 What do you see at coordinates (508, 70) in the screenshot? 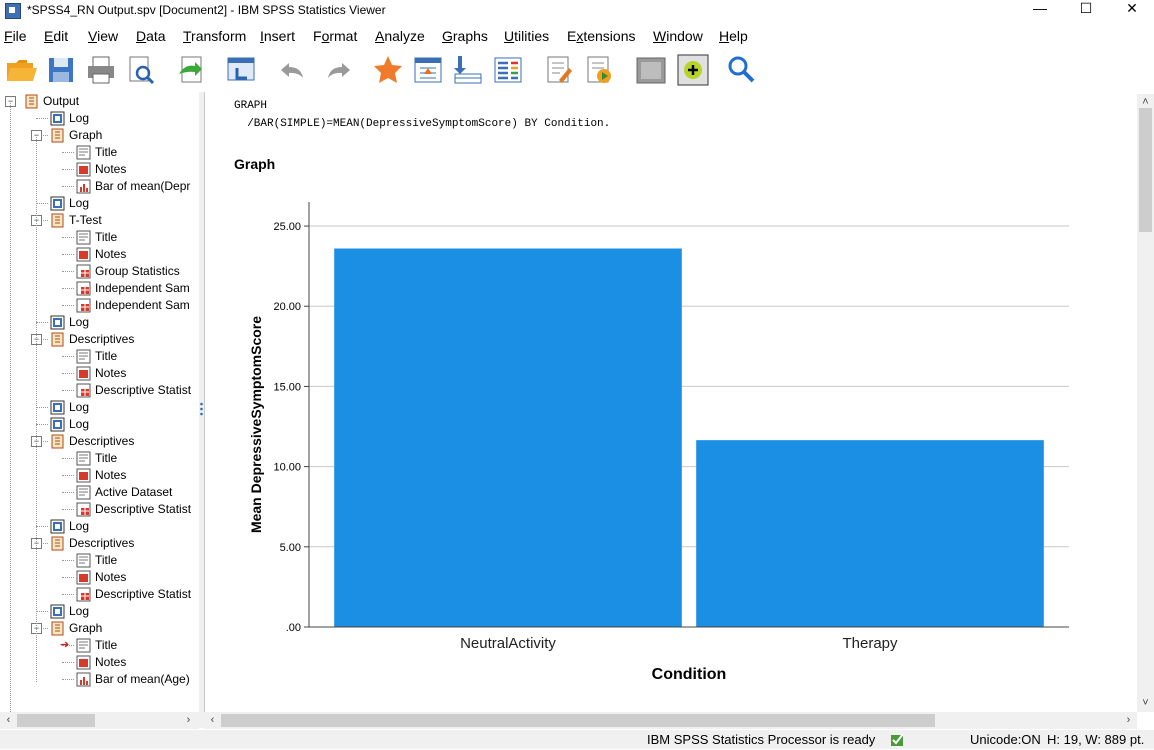
I see `variables-icon` at bounding box center [508, 70].